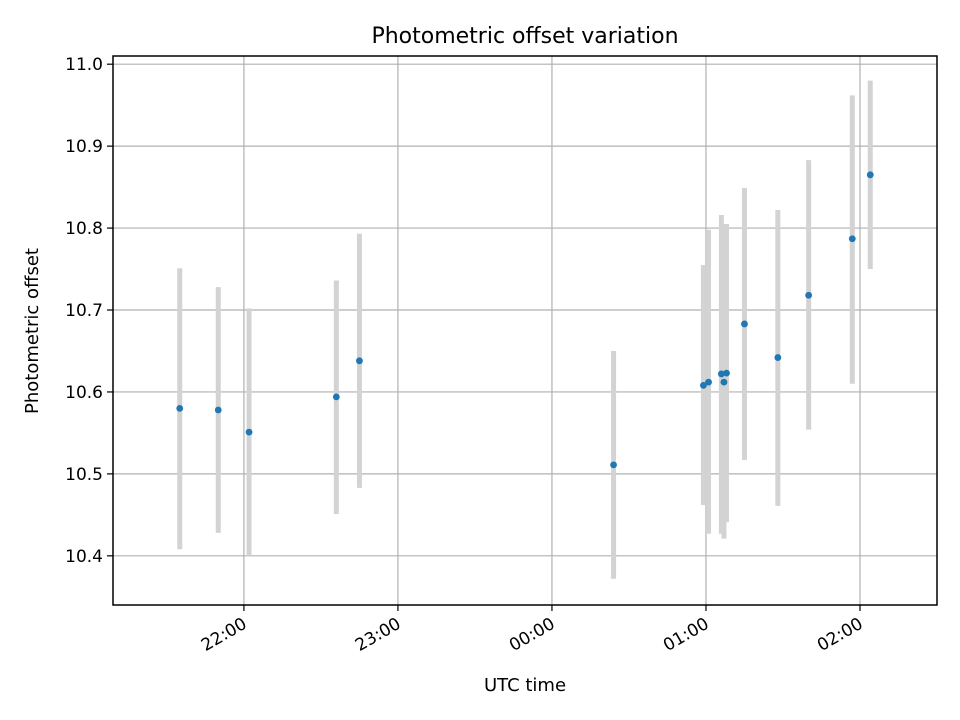 Image resolution: width=960 pixels, height=720 pixels. Describe the element at coordinates (525, 685) in the screenshot. I see `x-axis-label: UTC time` at that location.